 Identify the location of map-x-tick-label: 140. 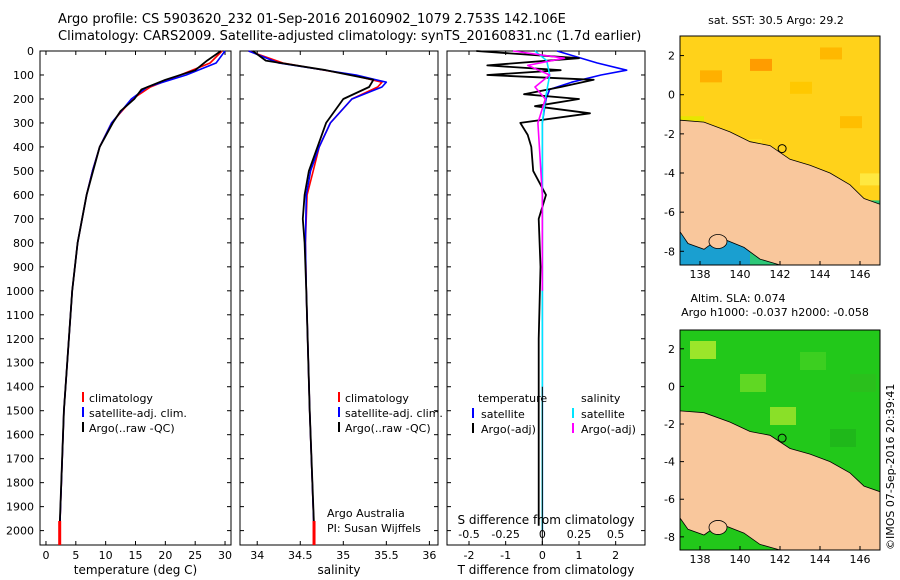
(740, 559).